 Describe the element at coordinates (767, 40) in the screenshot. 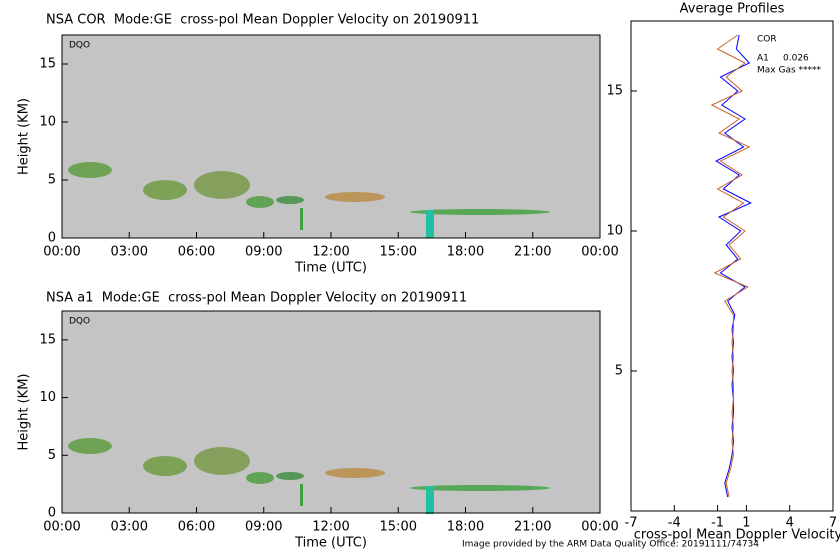

I see `legend-entry: COR` at that location.